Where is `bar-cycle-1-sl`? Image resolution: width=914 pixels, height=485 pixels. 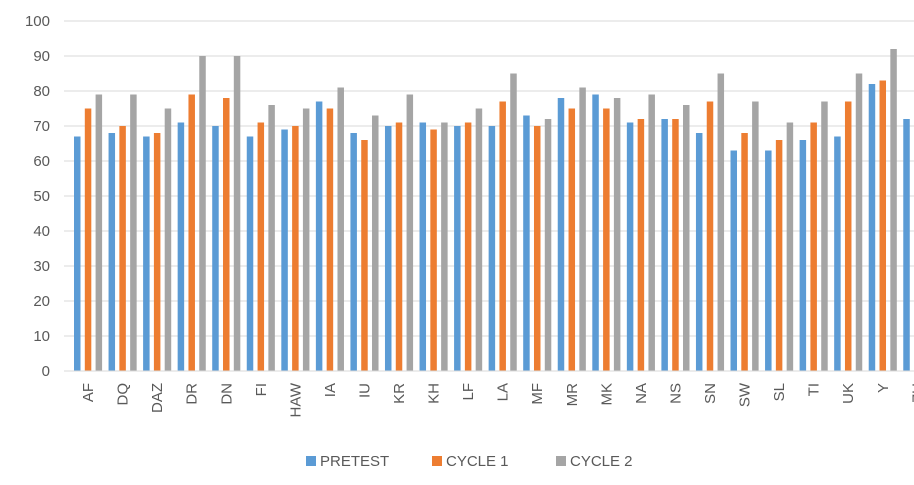 bar-cycle-1-sl is located at coordinates (779, 255).